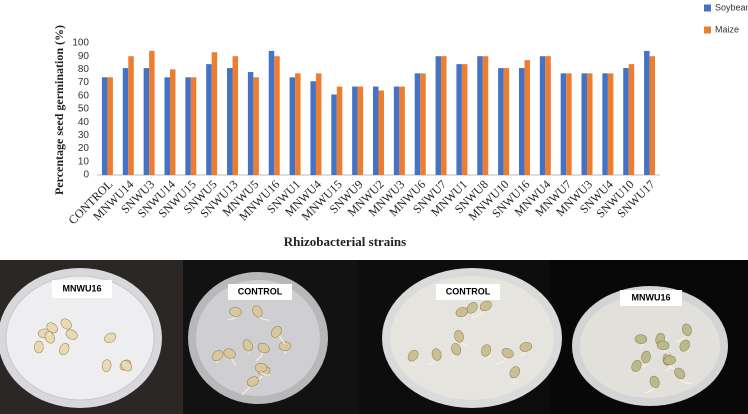  Describe the element at coordinates (345, 241) in the screenshot. I see `x-axis-label: Rhizobacterial strains` at that location.